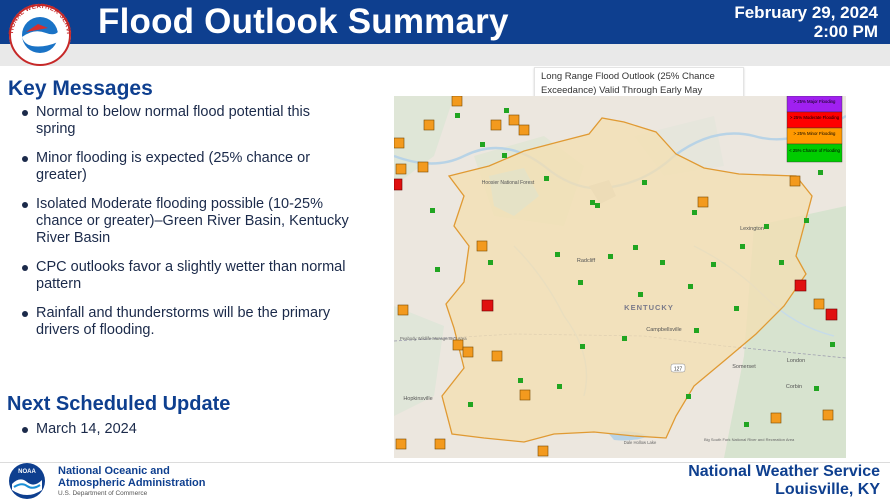 This screenshot has height=500, width=890. Describe the element at coordinates (38, 34) in the screenshot. I see `nws-logo: NATIONAL WEATHER SERVICE` at that location.